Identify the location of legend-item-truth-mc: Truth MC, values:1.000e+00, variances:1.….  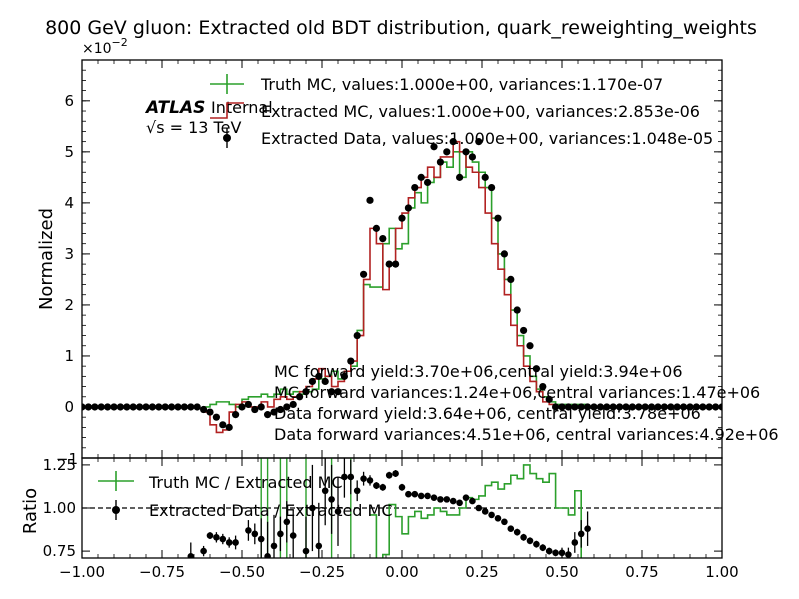
(436, 84).